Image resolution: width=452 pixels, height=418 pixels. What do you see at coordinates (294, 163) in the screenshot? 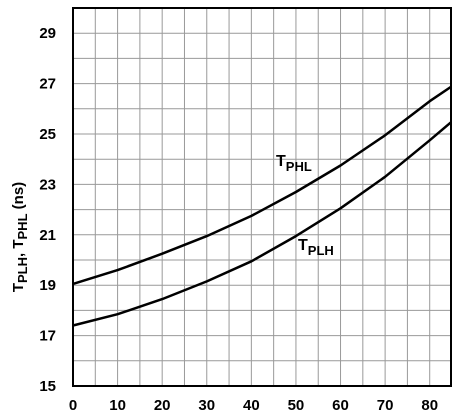
I see `series-label-tphl: TPHL` at bounding box center [294, 163].